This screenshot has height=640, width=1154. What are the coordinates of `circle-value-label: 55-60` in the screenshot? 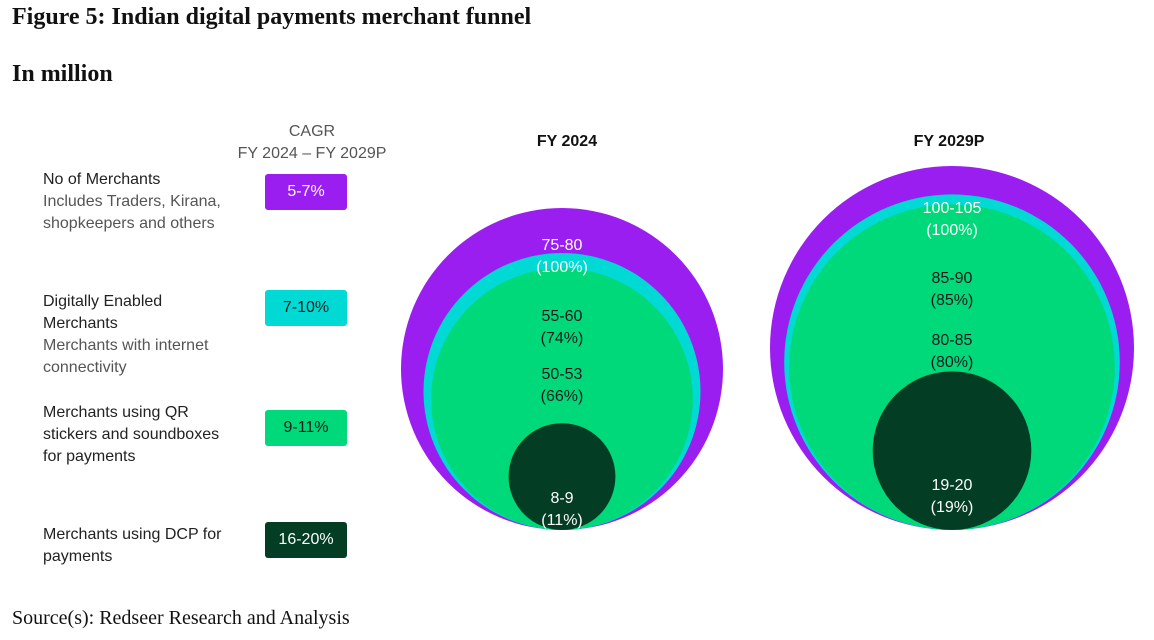 It's located at (562, 316).